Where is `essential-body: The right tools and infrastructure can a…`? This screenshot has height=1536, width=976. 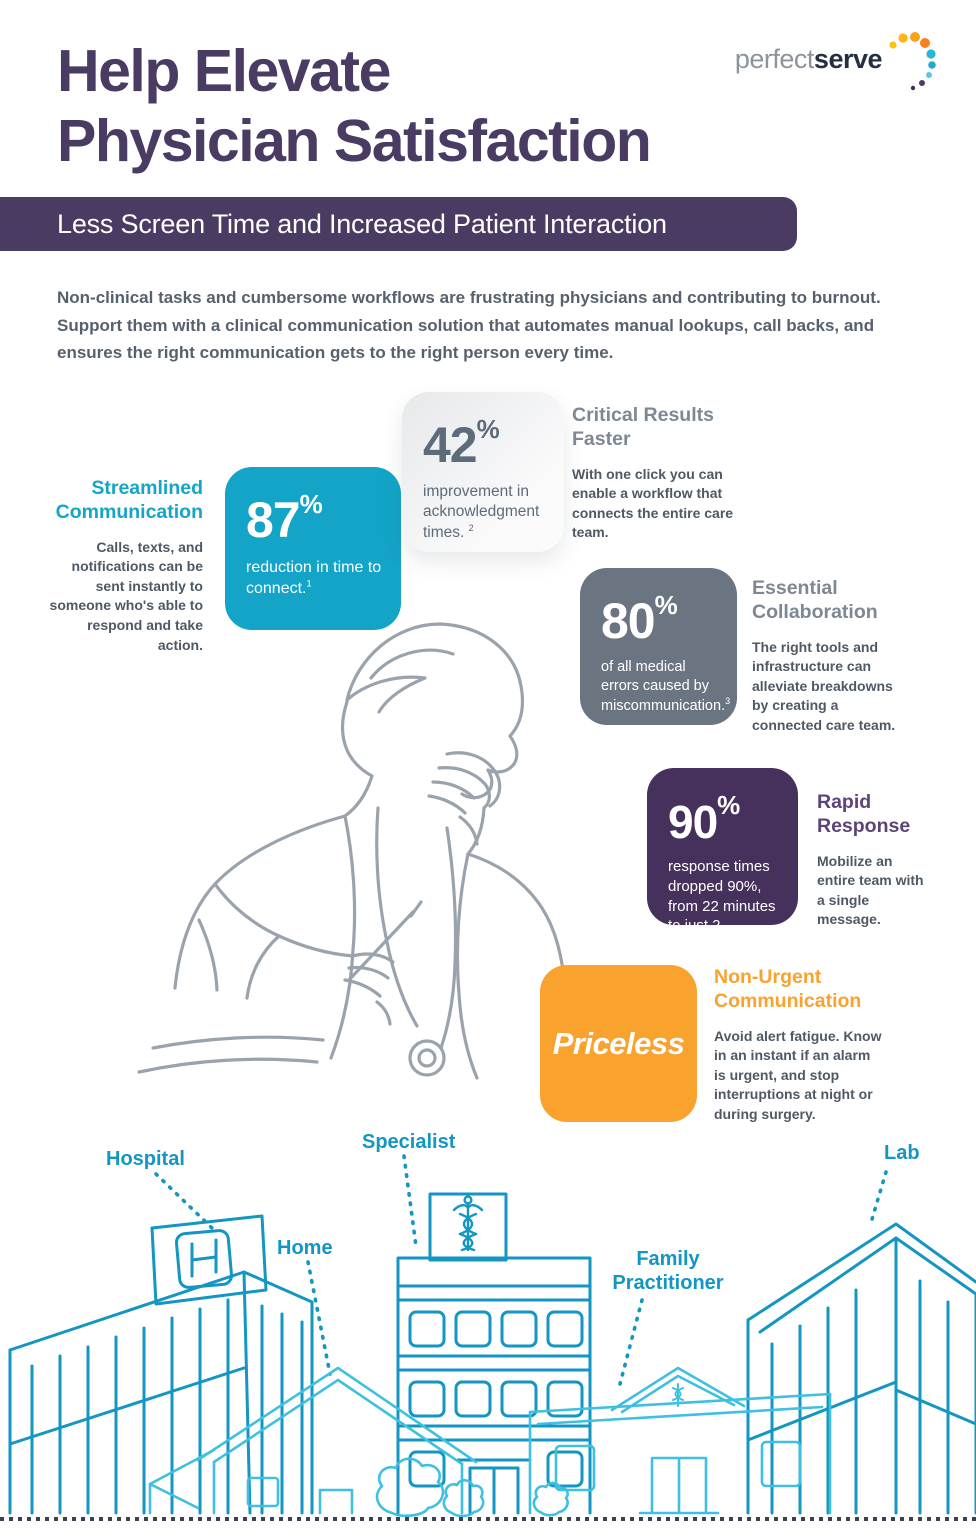 essential-body: The right tools and infrastructure can a… is located at coordinates (824, 685).